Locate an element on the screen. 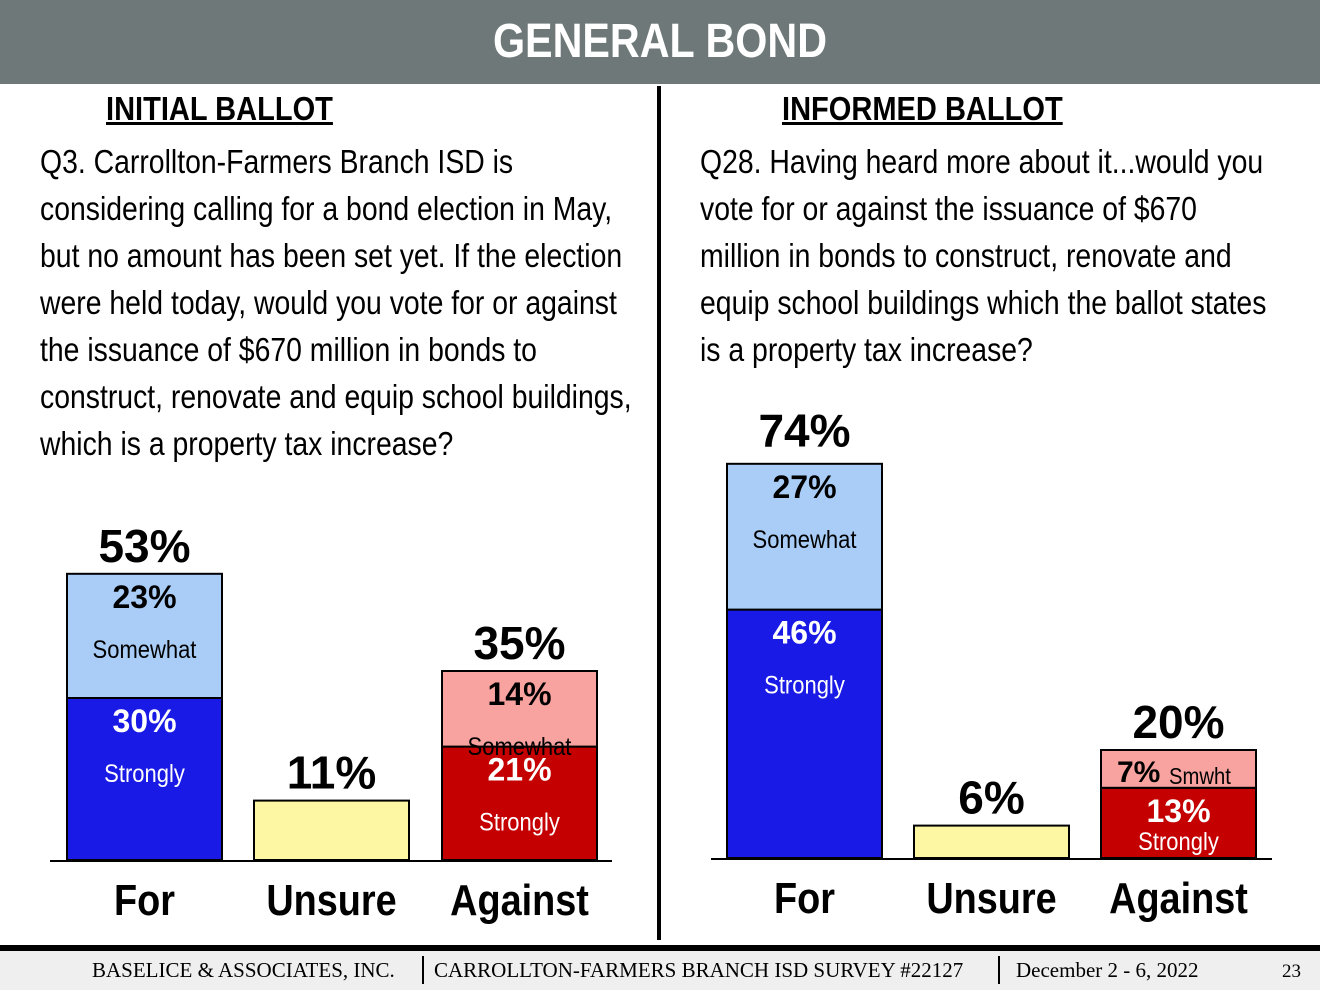  footer-rule is located at coordinates (660, 948).